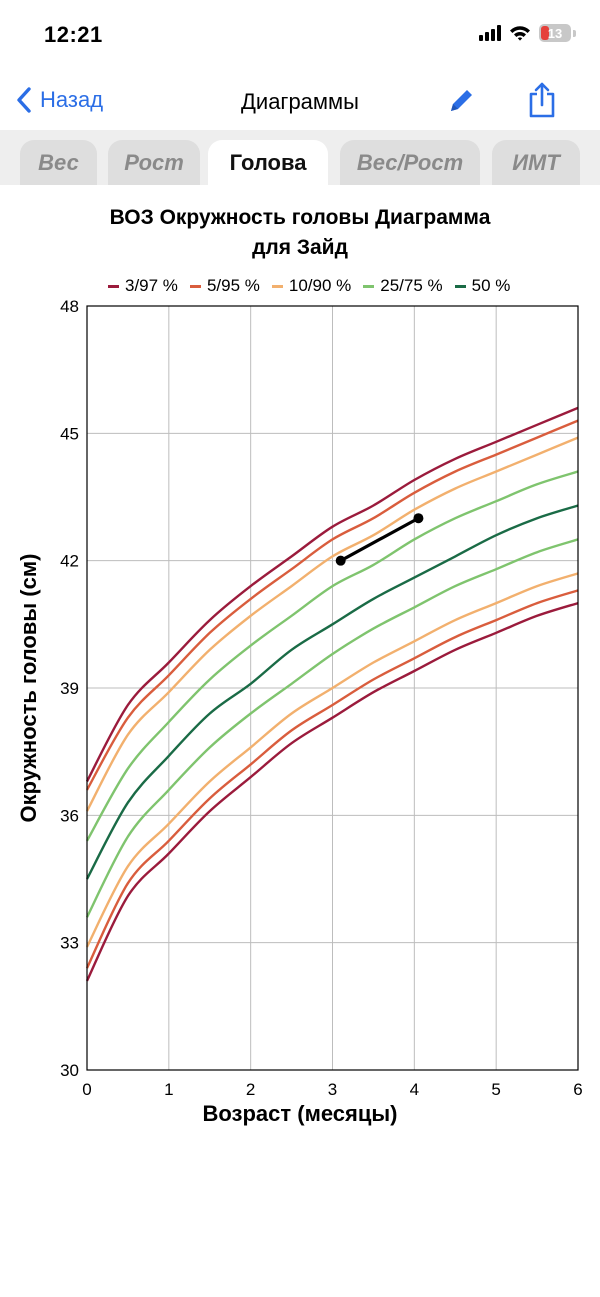 The image size is (600, 1297). Describe the element at coordinates (69, 433) in the screenshot. I see `y-tick-label: 45` at that location.